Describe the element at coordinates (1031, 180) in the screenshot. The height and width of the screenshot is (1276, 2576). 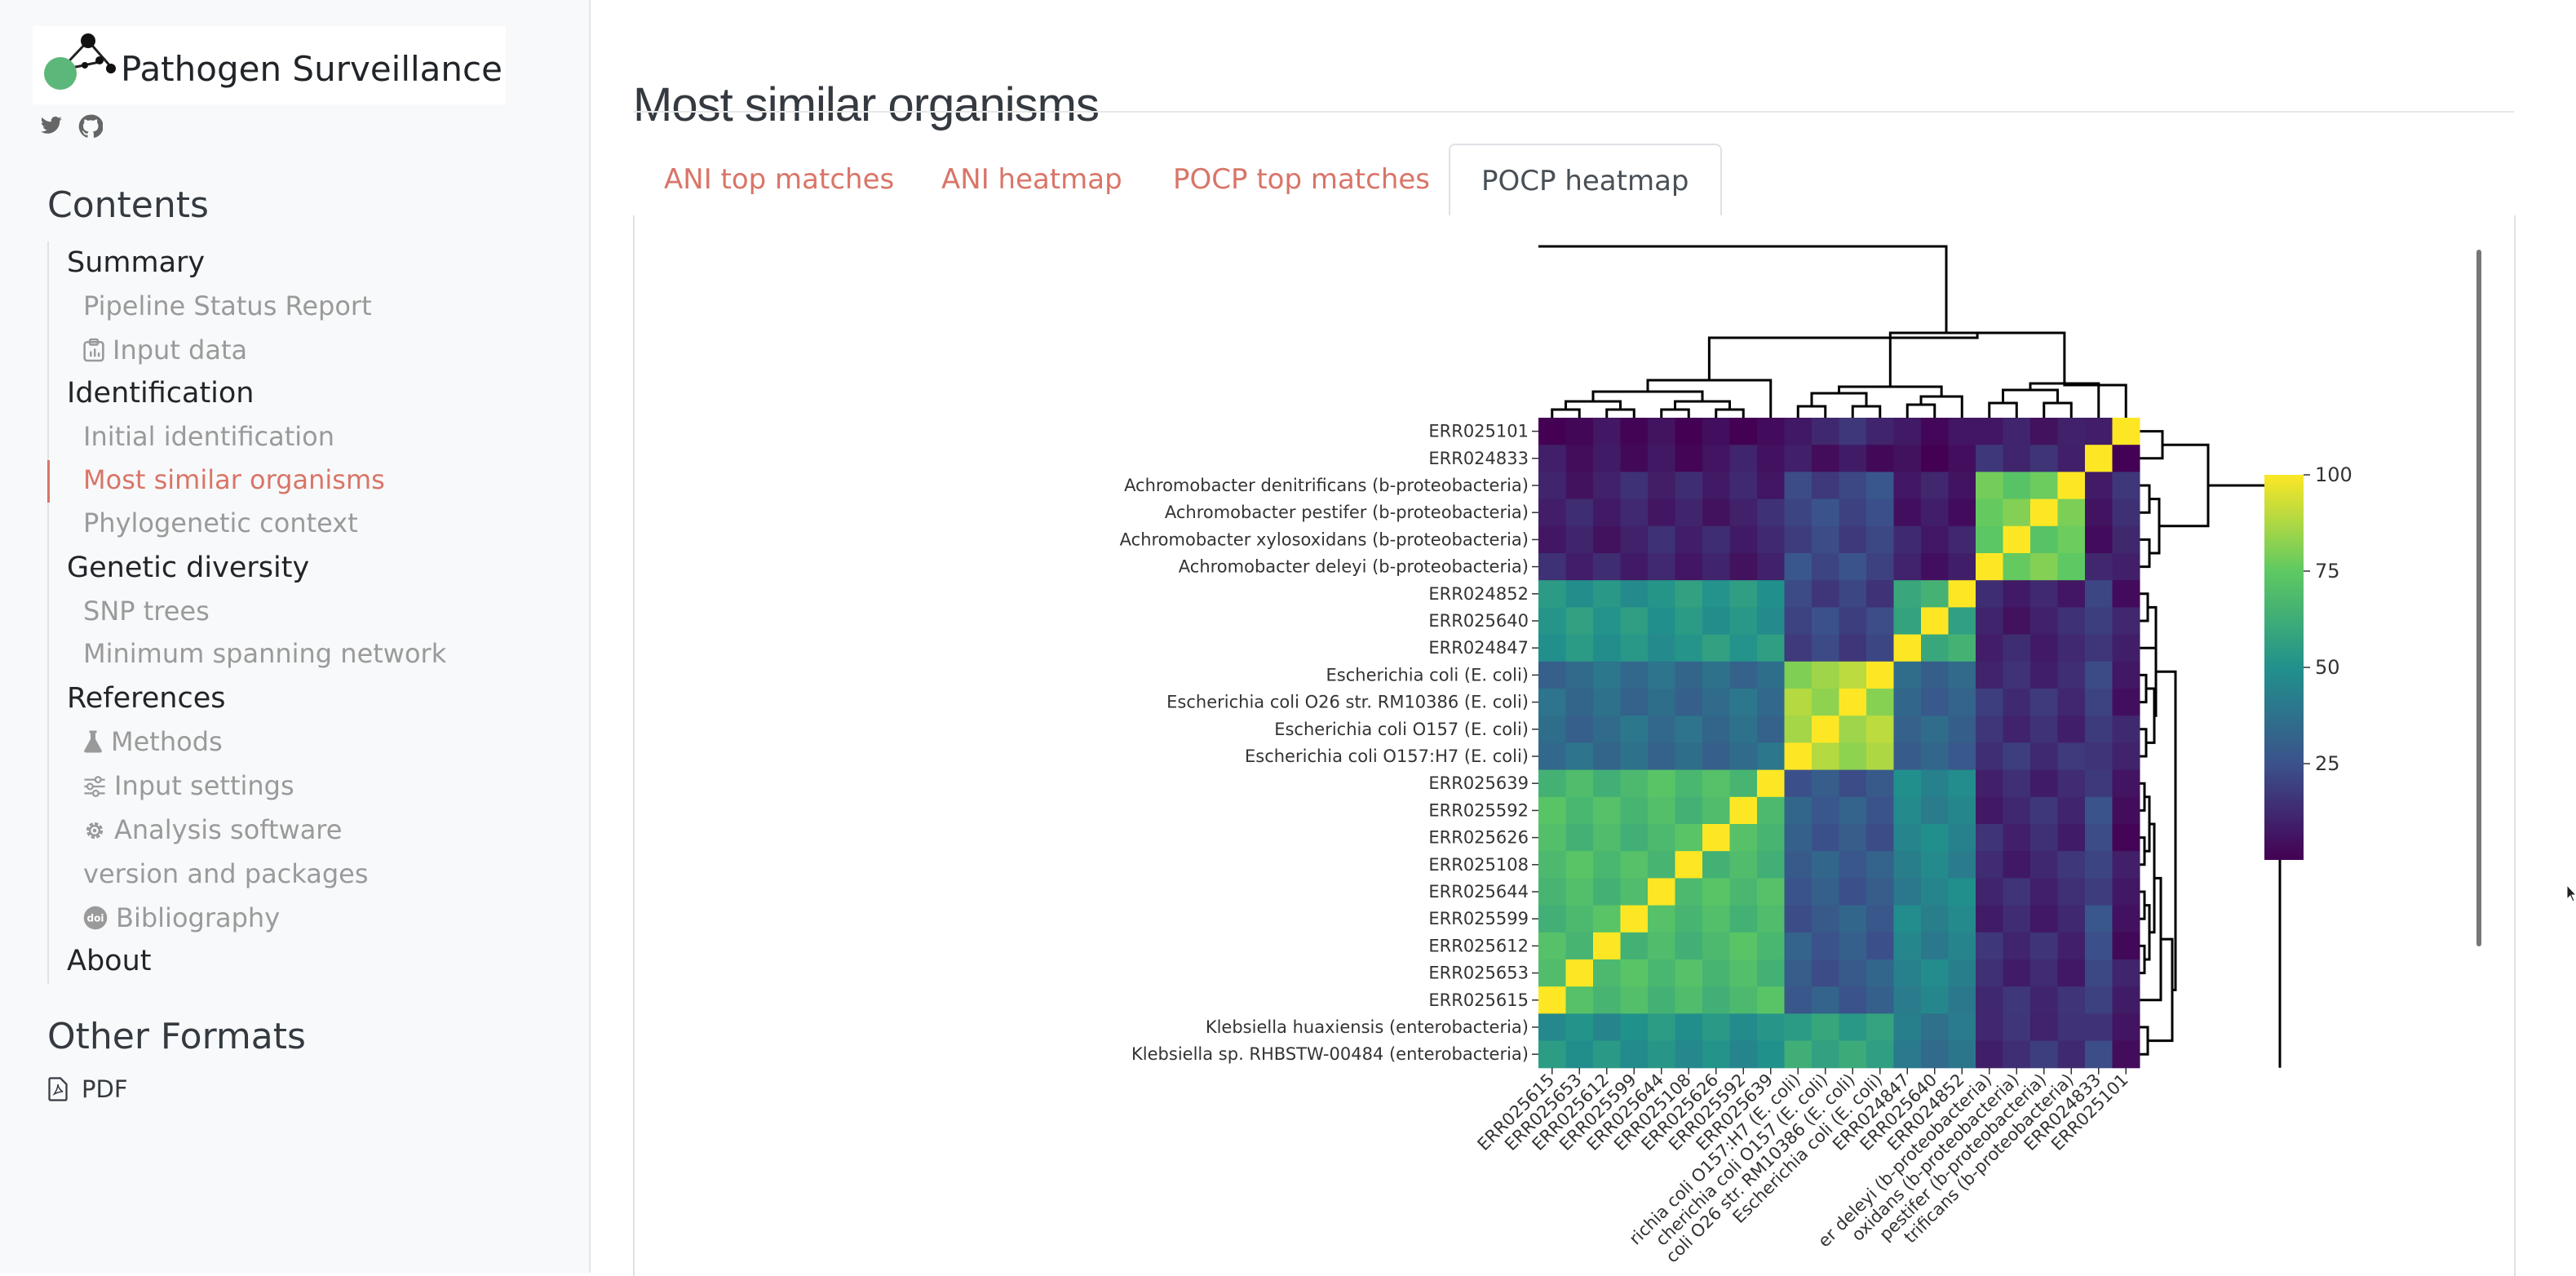
I see `tab-ani-heatmap: ANI heatmap` at that location.